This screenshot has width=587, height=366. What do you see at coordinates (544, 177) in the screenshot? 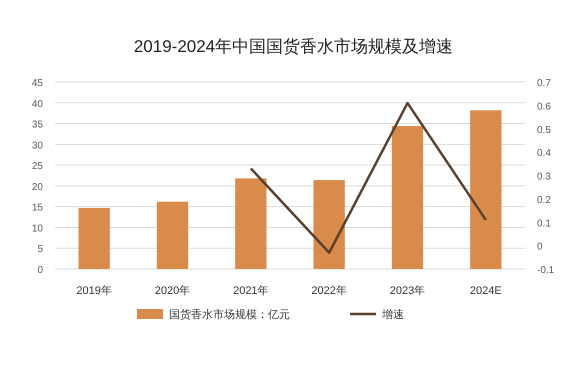
I see `y2-tick-label: 0.3` at bounding box center [544, 177].